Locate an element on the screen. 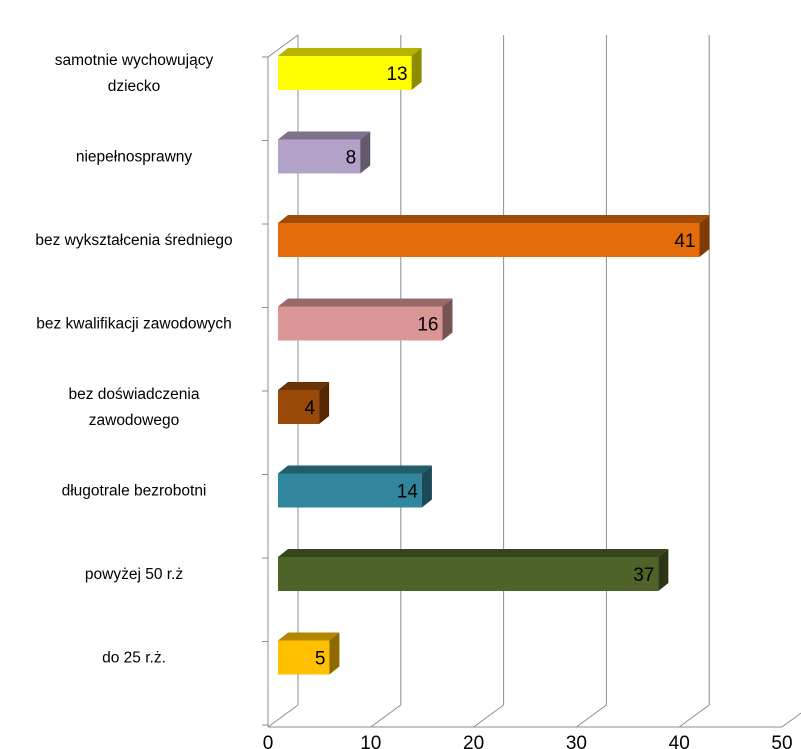 Image resolution: width=801 pixels, height=749 pixels. data-label: 13 is located at coordinates (396, 74).